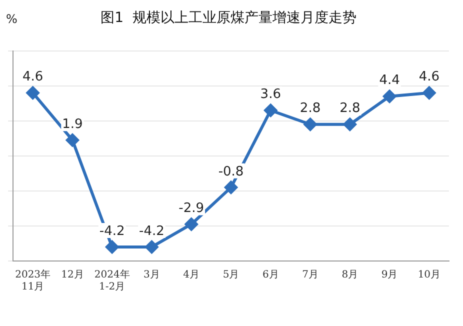 The width and height of the screenshot is (463, 326). I want to click on x-tick-label: 3月, so click(152, 275).